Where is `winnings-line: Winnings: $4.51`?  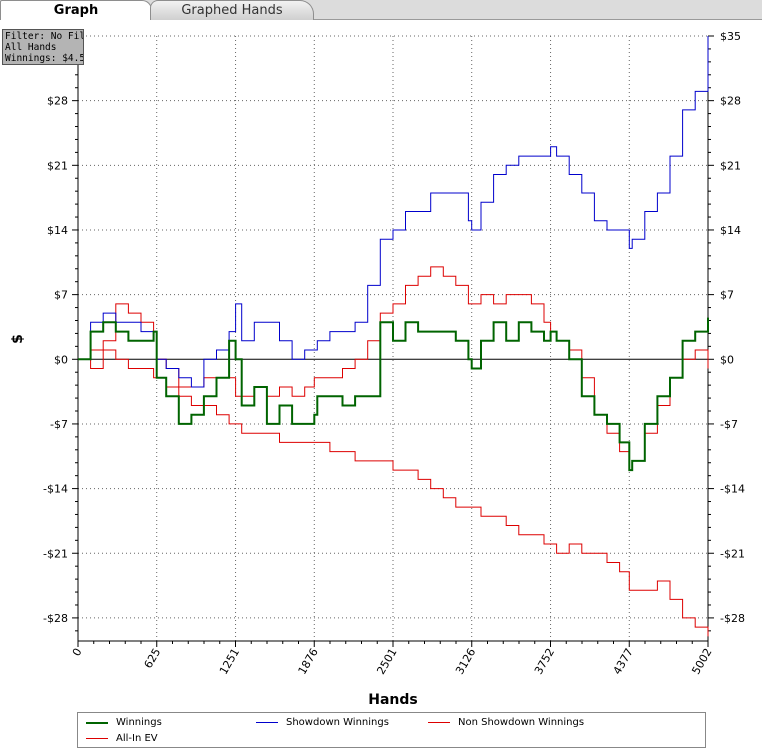
winnings-line: Winnings: $4.51 is located at coordinates (44, 58).